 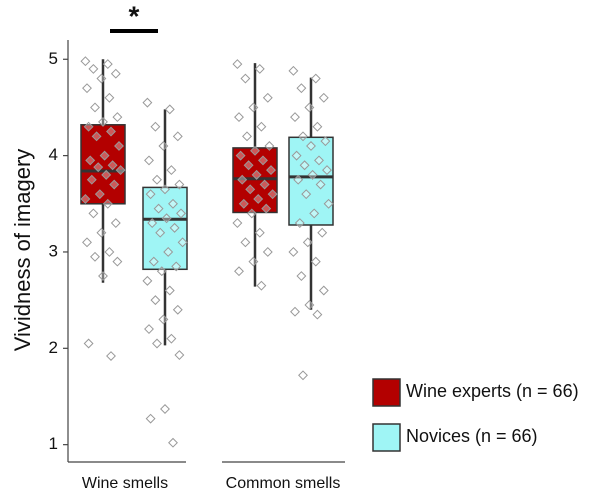 What do you see at coordinates (492, 391) in the screenshot?
I see `legend-label: Wine experts (n = 66)` at bounding box center [492, 391].